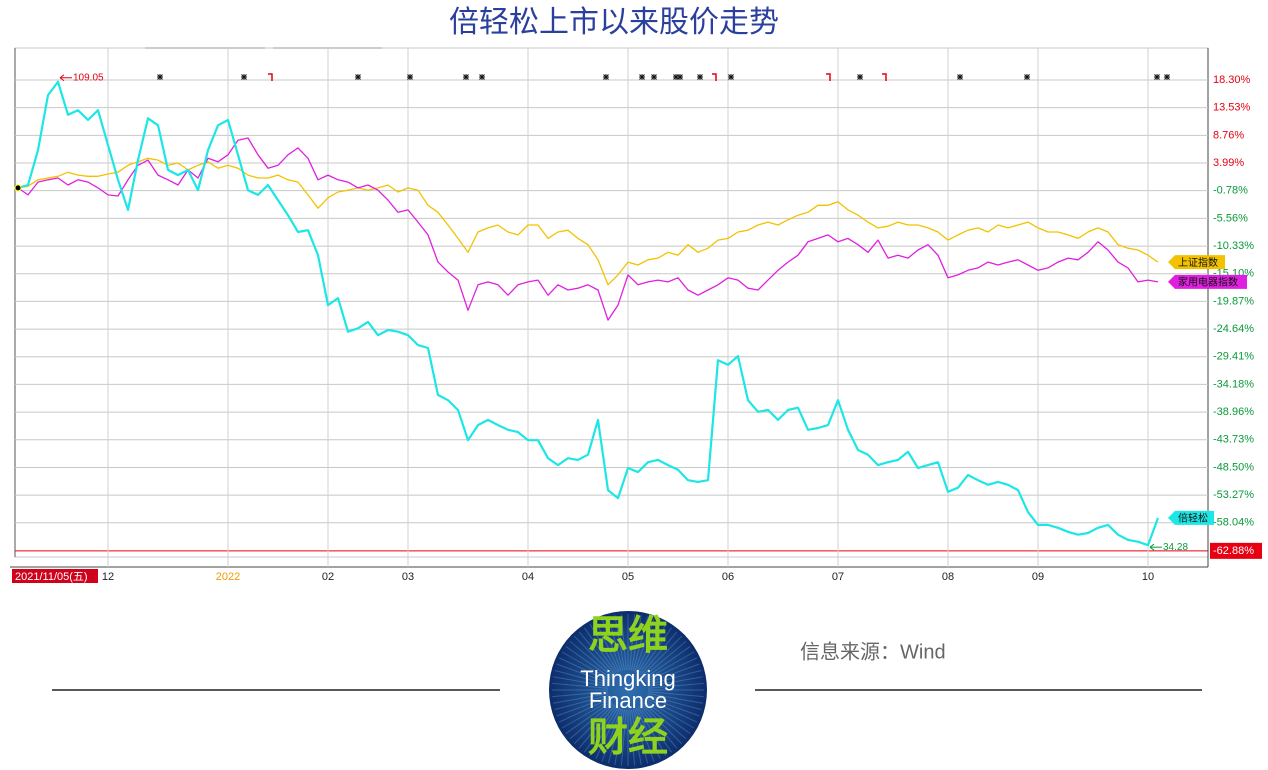 This screenshot has width=1268, height=770. Describe the element at coordinates (1233, 301) in the screenshot. I see `y-tick-label: -19.87%` at that location.